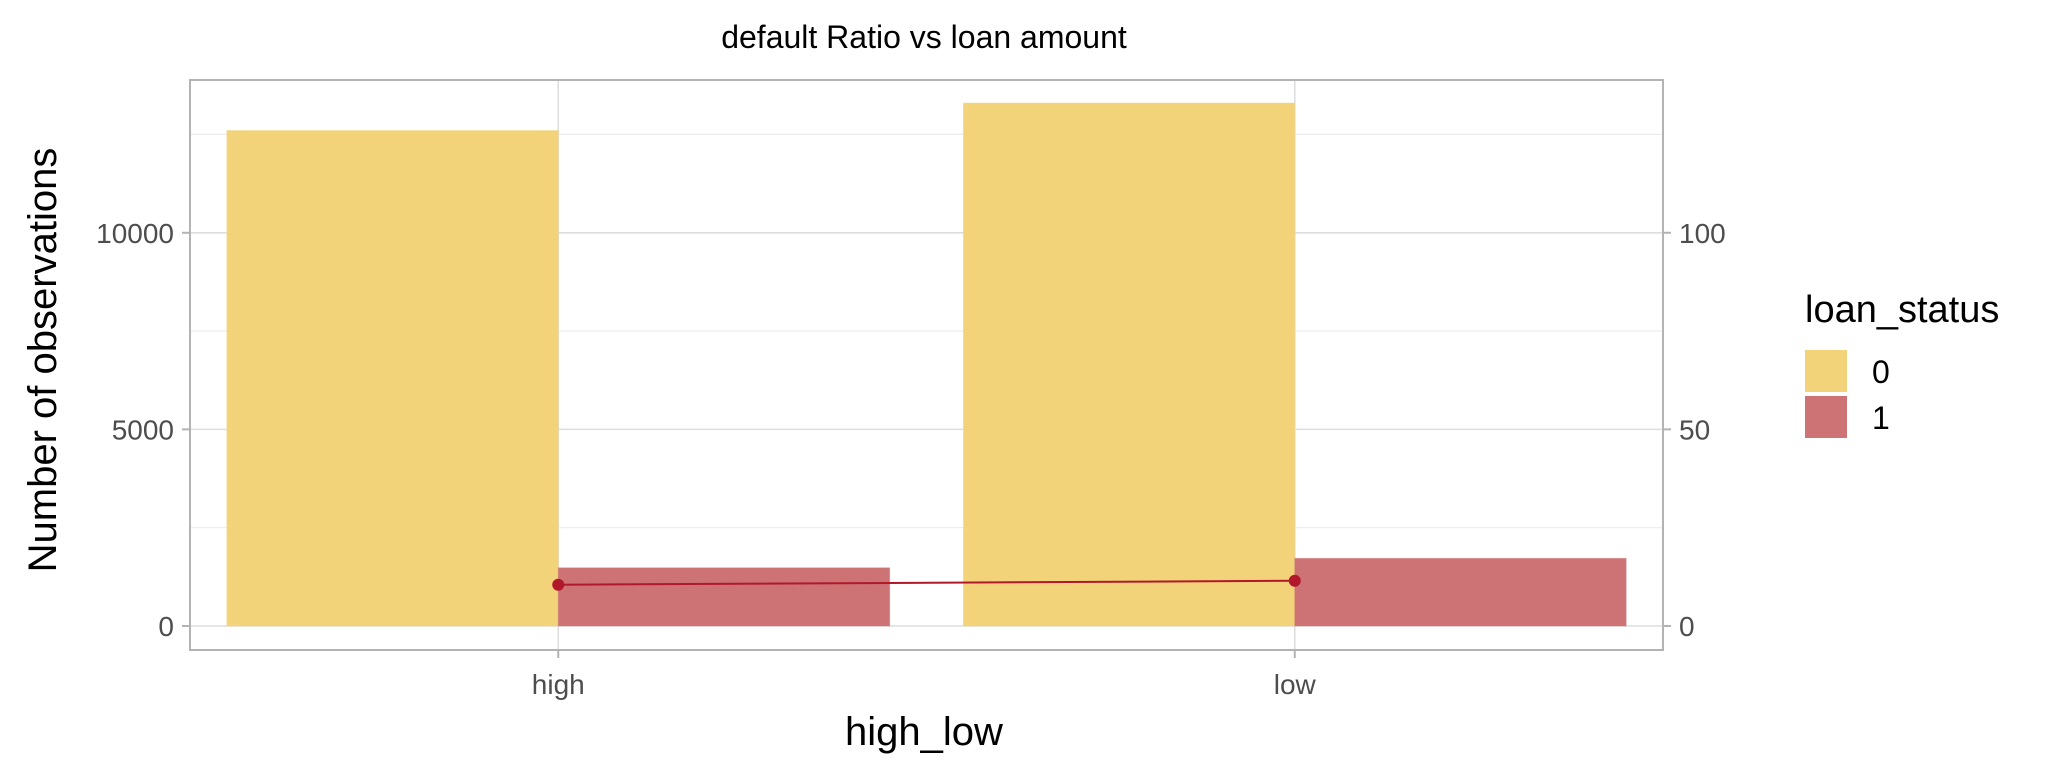 This screenshot has height=768, width=2047. What do you see at coordinates (1881, 372) in the screenshot?
I see `legend-label-0: 0` at bounding box center [1881, 372].